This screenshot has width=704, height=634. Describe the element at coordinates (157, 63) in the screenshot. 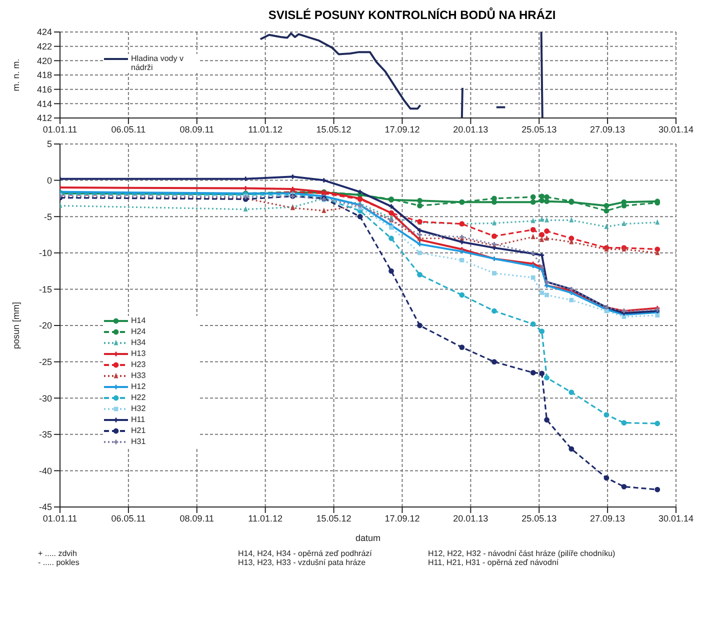

I see `legend-label: Hladina vody v nádrži` at that location.